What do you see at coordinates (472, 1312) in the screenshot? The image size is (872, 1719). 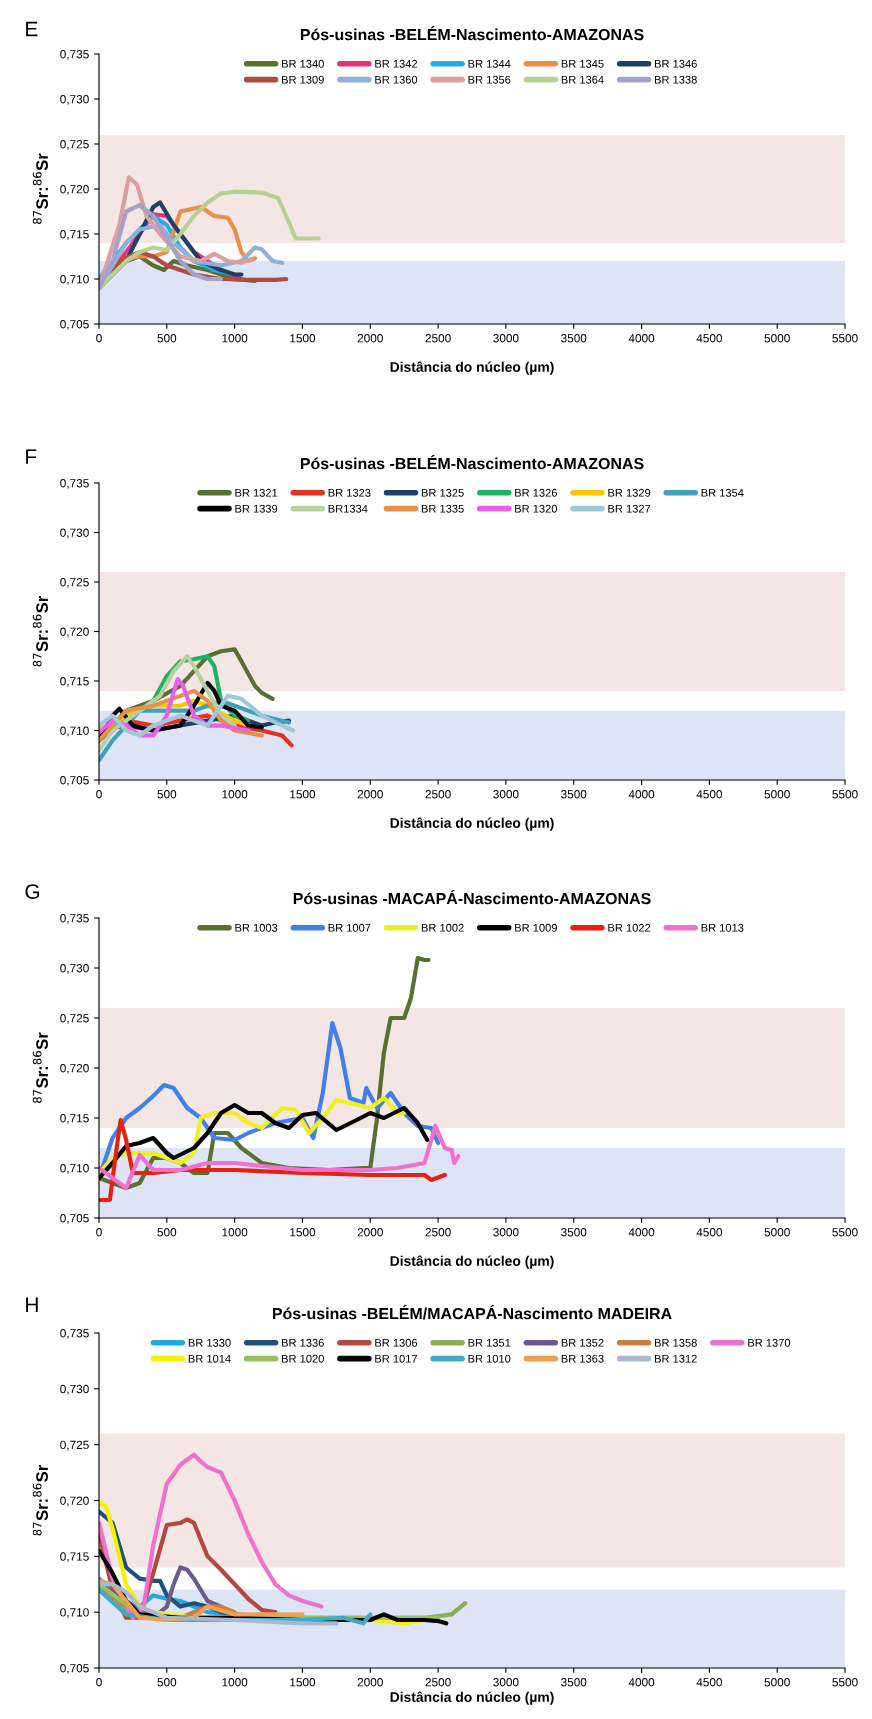 I see `chart-title: Pós-usinas -BELÉM/MACAPÁ-Nascimento MADEIRA` at bounding box center [472, 1312].